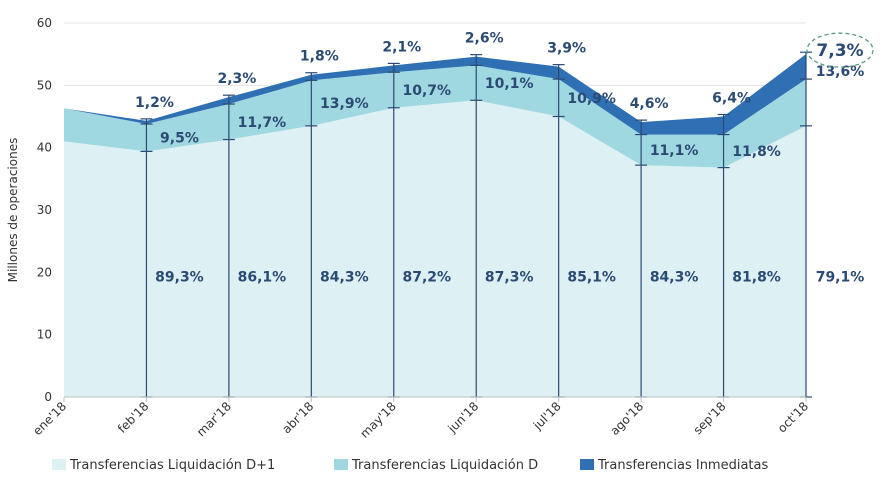  I want to click on x-tick-label: ene'18, so click(49, 418).